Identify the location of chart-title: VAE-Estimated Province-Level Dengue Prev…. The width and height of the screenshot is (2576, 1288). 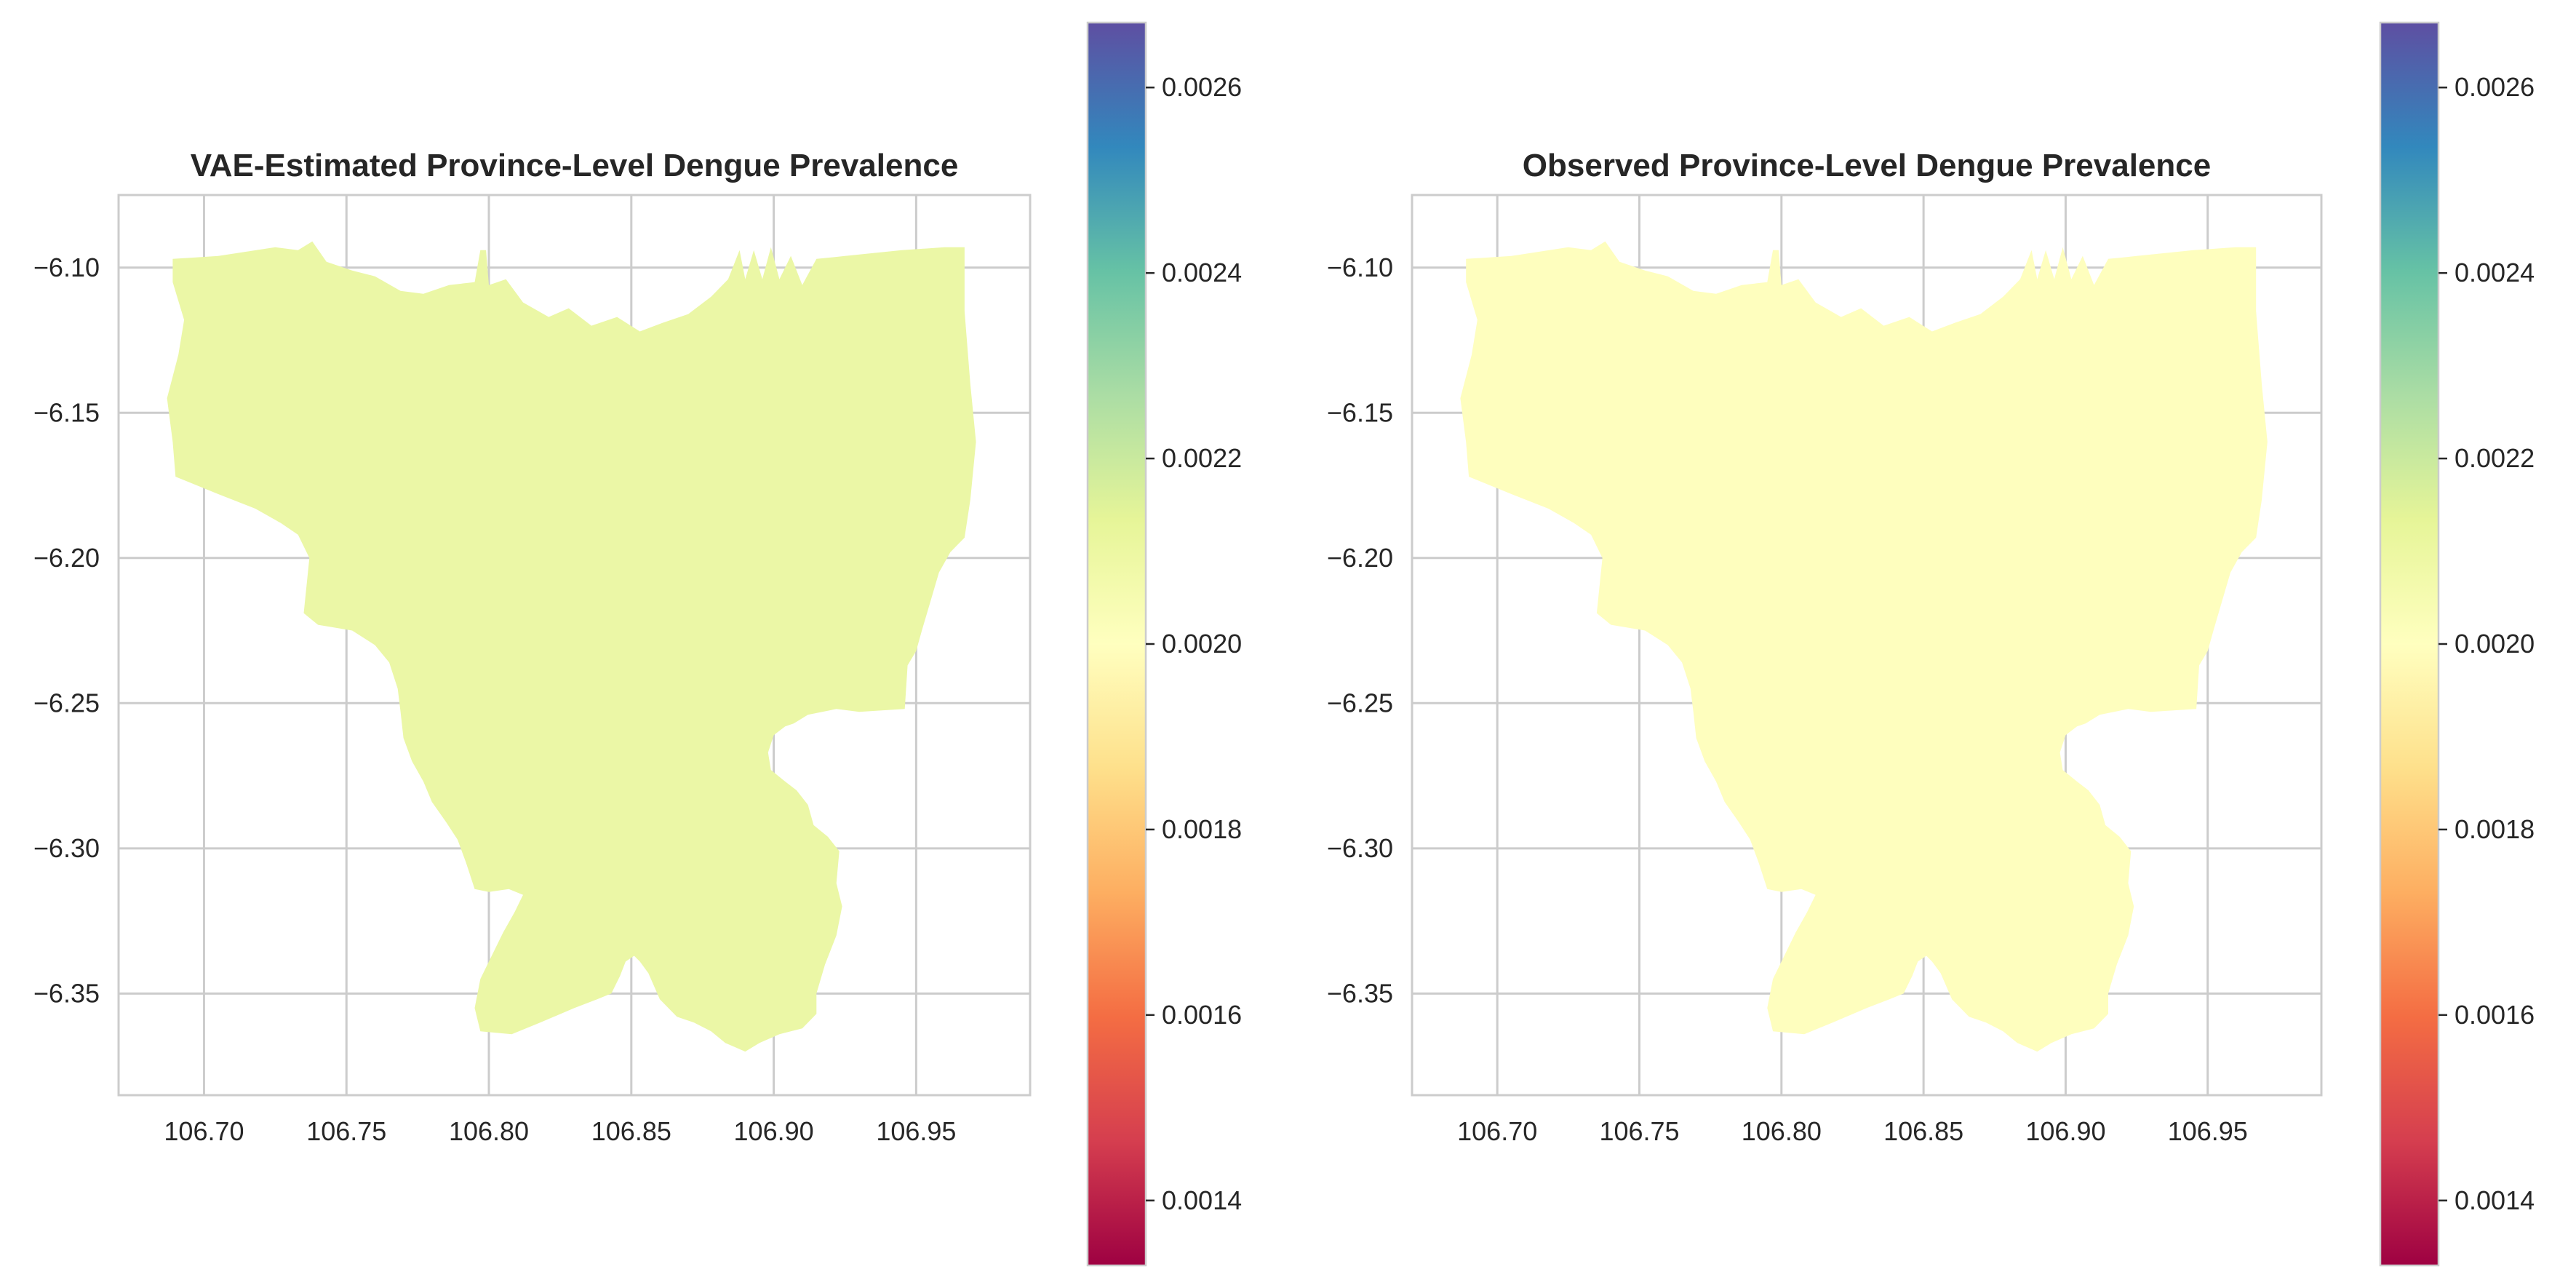
(575, 165).